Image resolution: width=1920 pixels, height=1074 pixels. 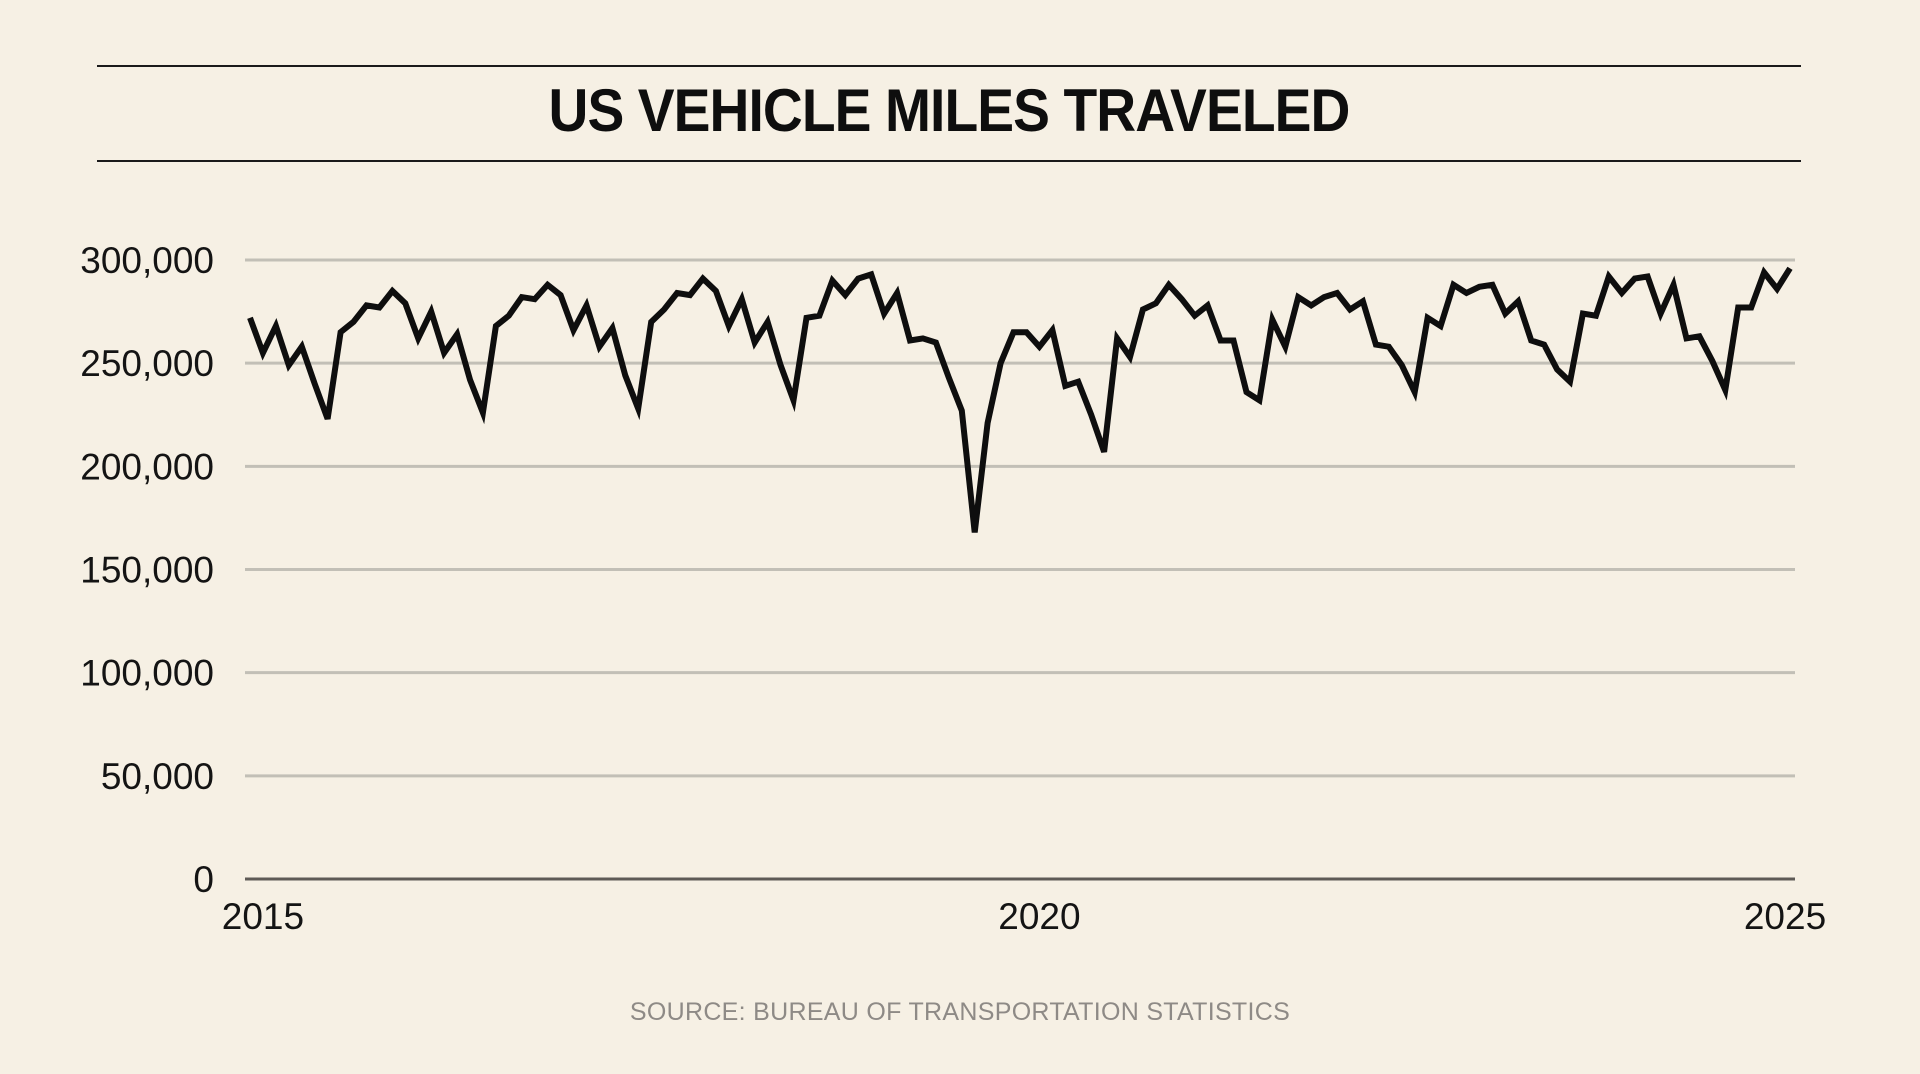 What do you see at coordinates (1785, 916) in the screenshot?
I see `x-tick-label: 2025` at bounding box center [1785, 916].